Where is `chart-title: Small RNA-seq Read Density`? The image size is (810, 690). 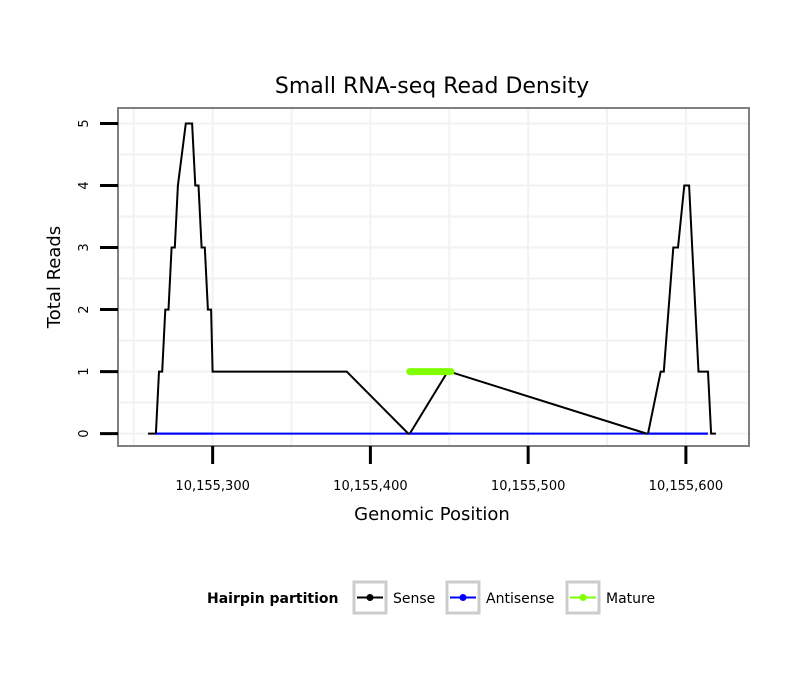
chart-title: Small RNA-seq Read Density is located at coordinates (432, 86).